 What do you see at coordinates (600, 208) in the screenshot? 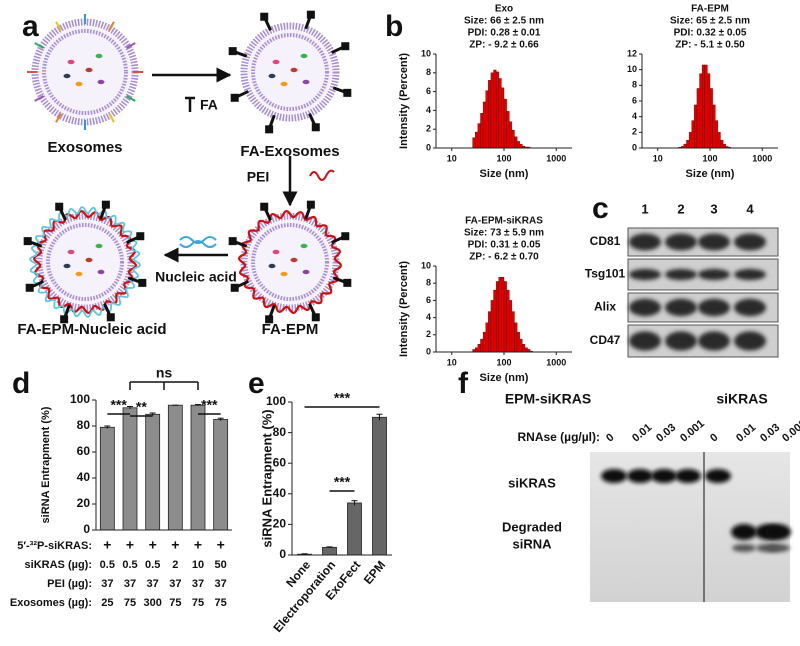
I see `panel-letter: c` at bounding box center [600, 208].